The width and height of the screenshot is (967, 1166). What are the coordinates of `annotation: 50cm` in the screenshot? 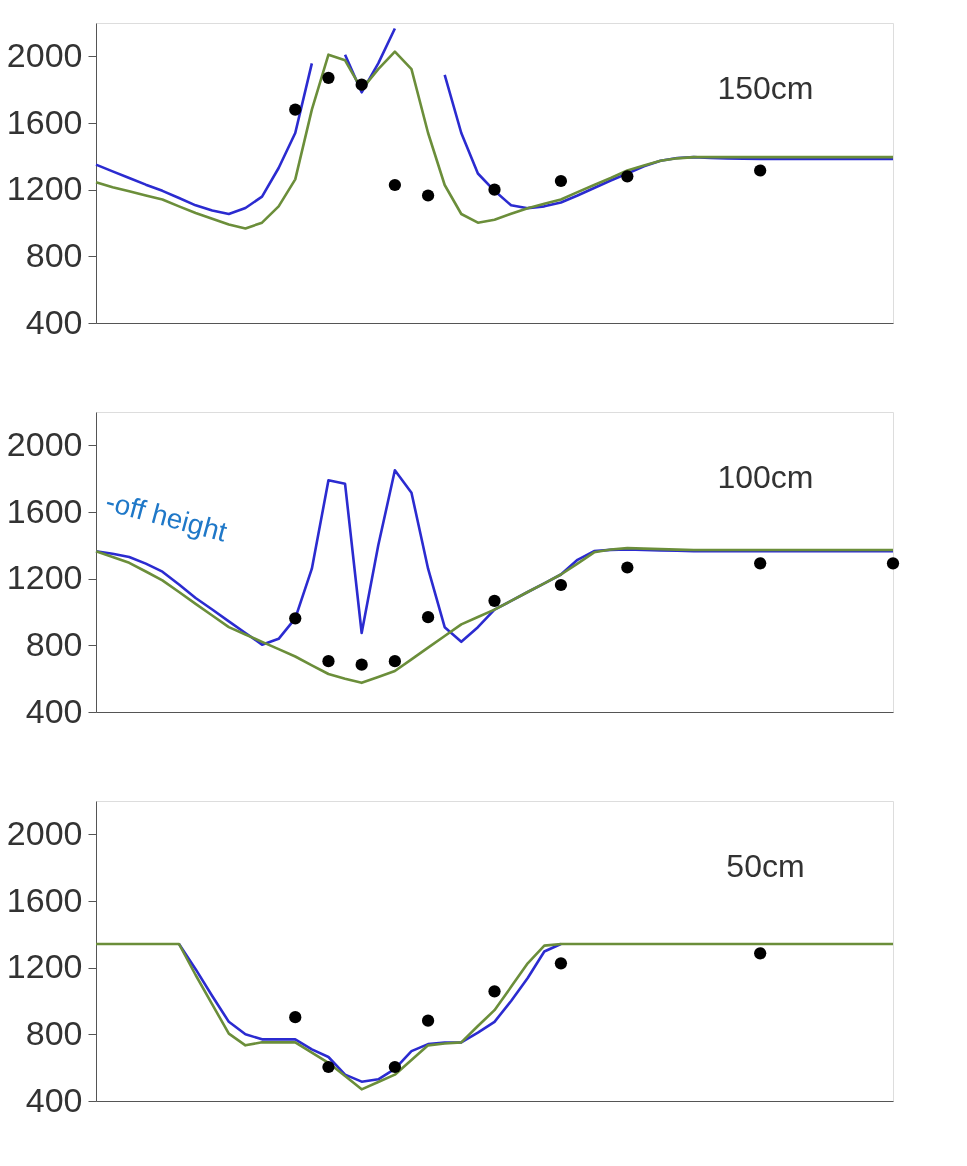 It's located at (765, 866).